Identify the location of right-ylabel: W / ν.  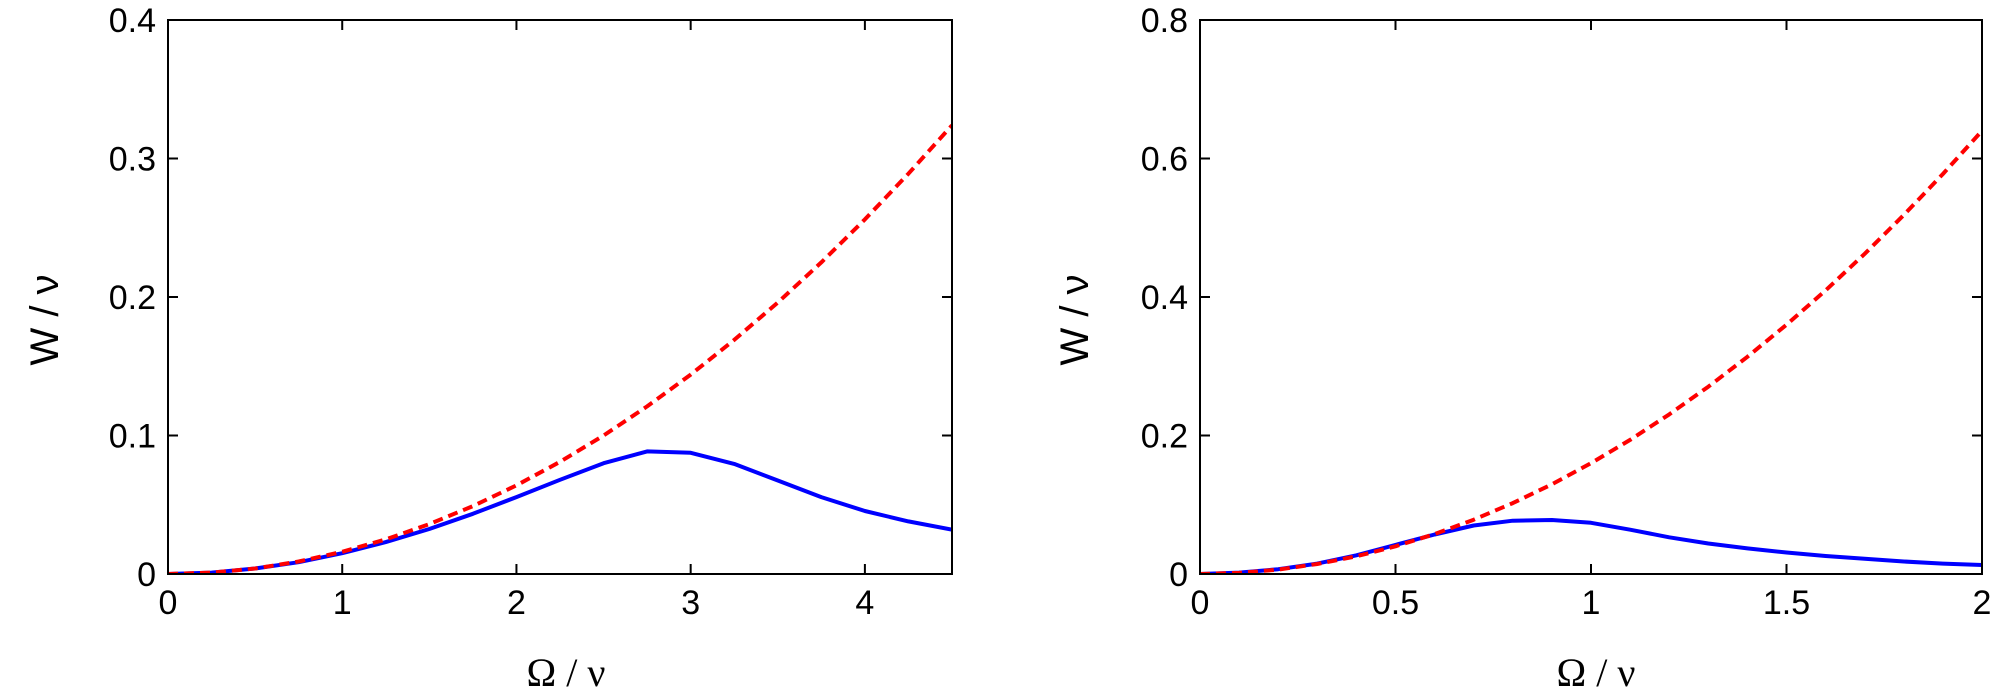
(1075, 319).